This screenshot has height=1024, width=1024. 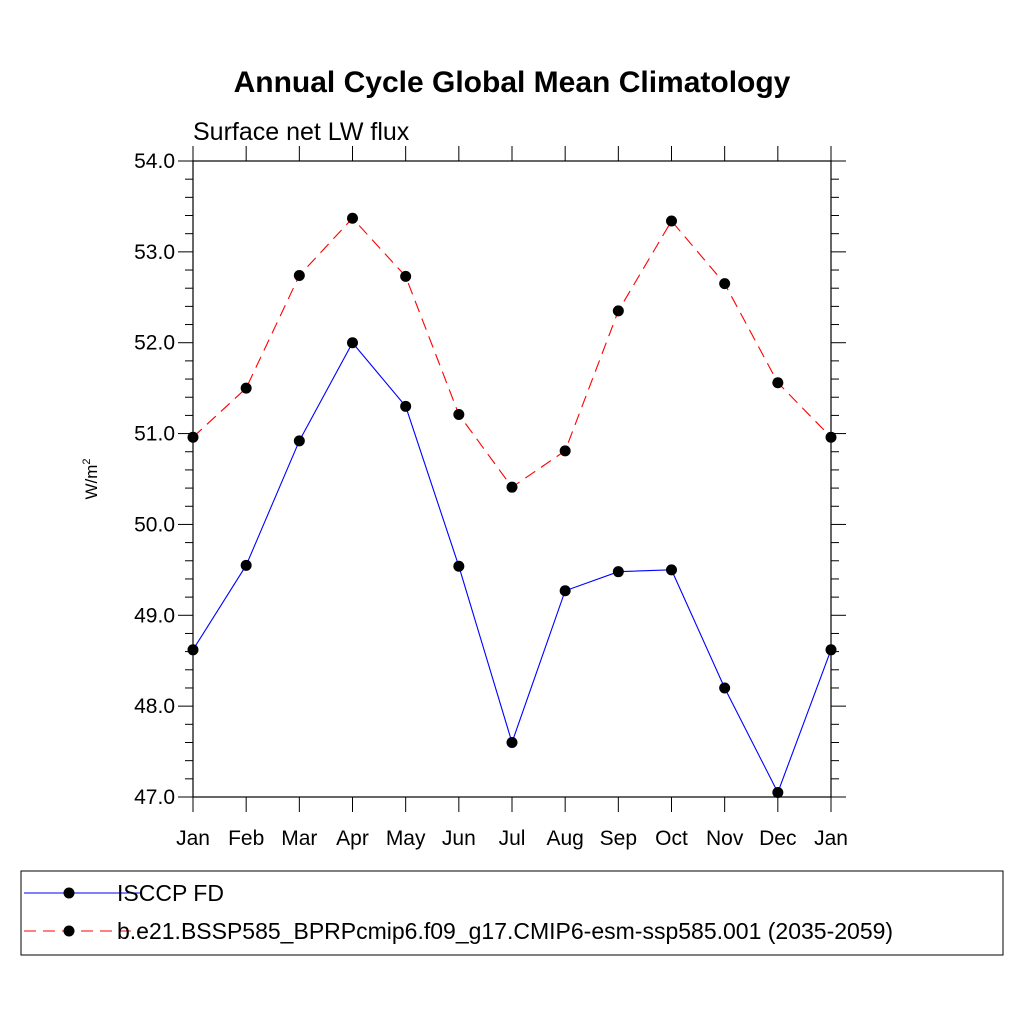 I want to click on x-tick-label: Feb, so click(x=246, y=838).